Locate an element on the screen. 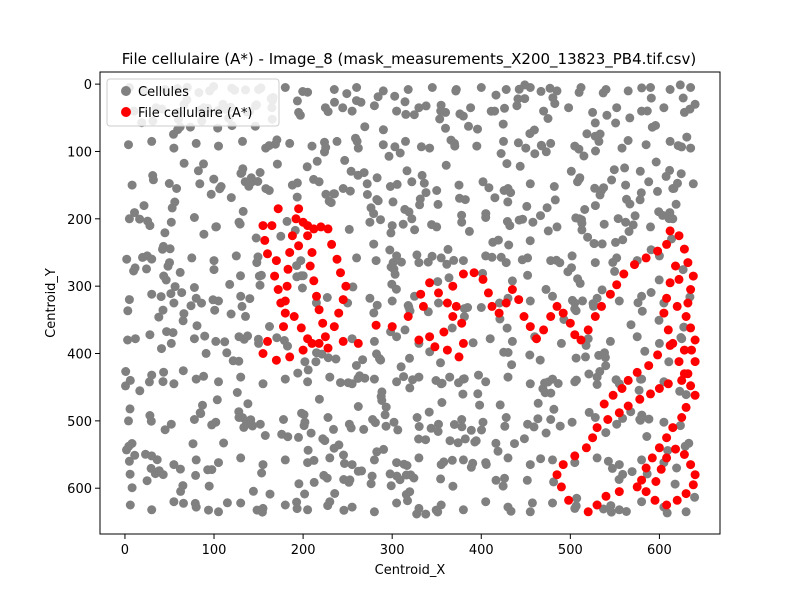  y-tick-label: 600 is located at coordinates (79, 489).